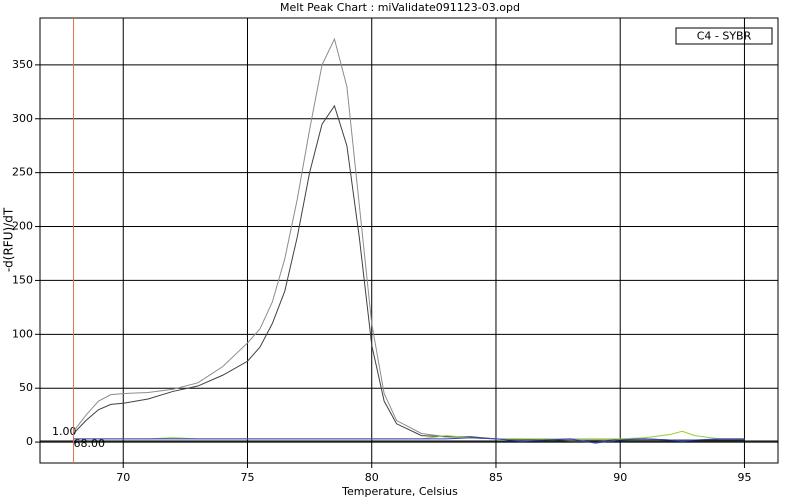 The height and width of the screenshot is (500, 800). I want to click on y-tick-label: 200, so click(22, 226).